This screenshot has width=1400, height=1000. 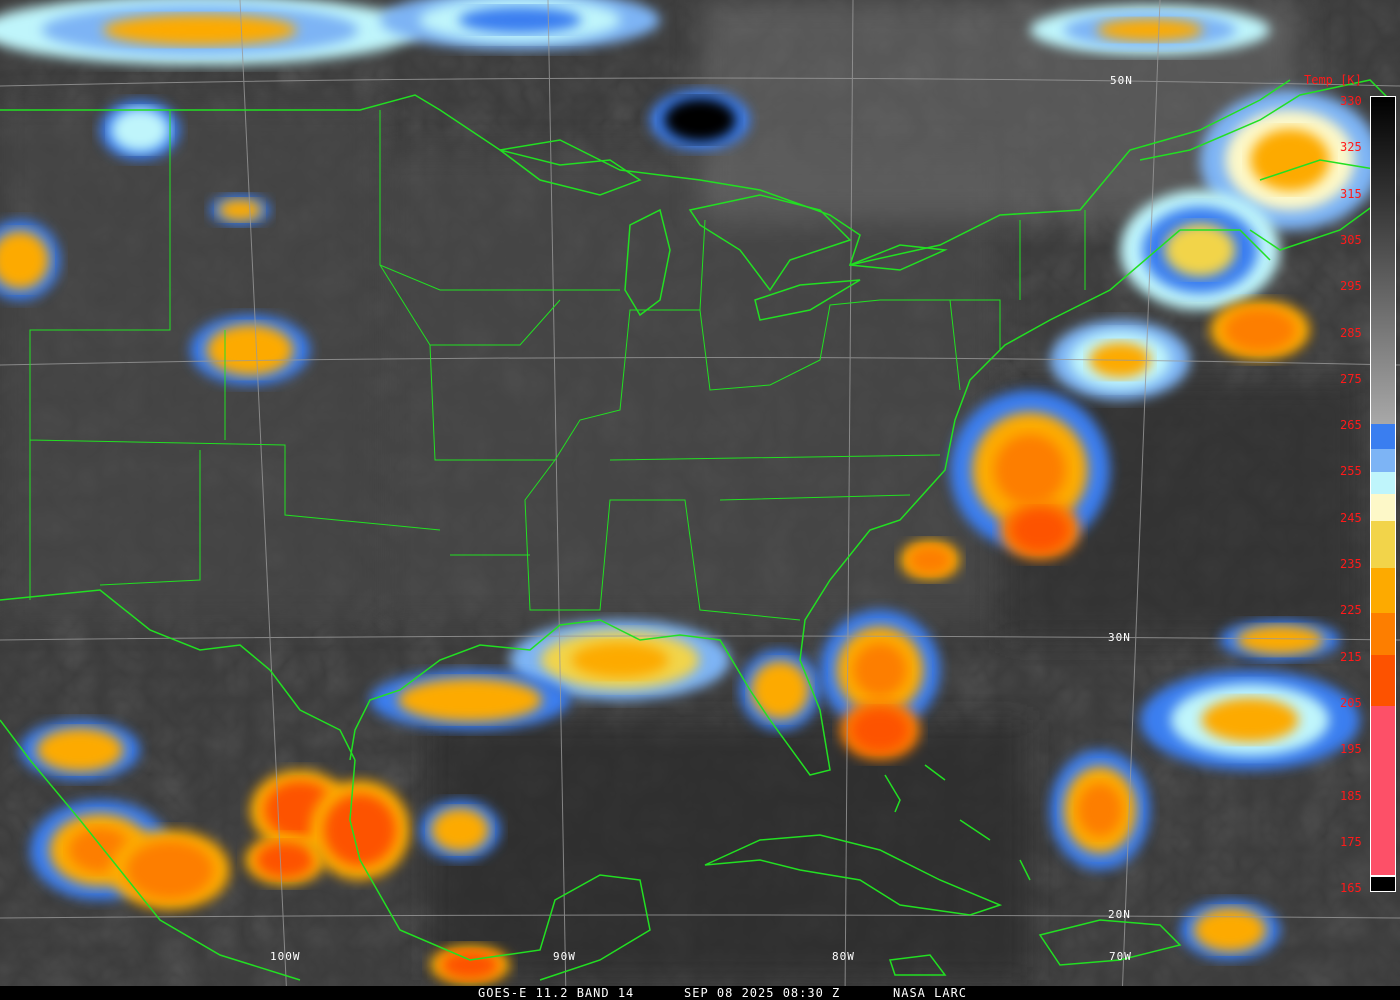 I want to click on source-label: NASA LARC, so click(x=930, y=993).